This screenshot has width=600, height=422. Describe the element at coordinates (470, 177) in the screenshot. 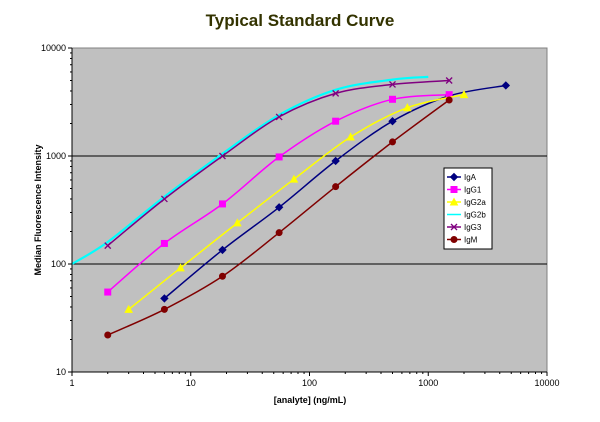

I see `legend-label: IgA` at that location.